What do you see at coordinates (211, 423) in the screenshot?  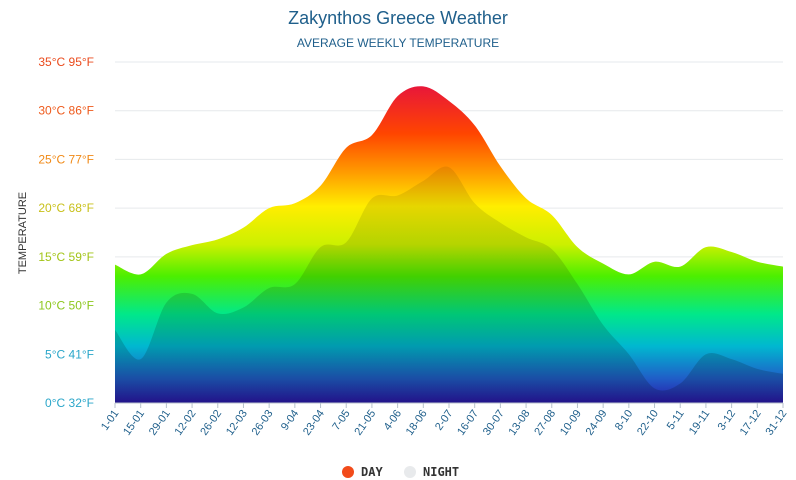 I see `x-tick-label: 26-02` at bounding box center [211, 423].